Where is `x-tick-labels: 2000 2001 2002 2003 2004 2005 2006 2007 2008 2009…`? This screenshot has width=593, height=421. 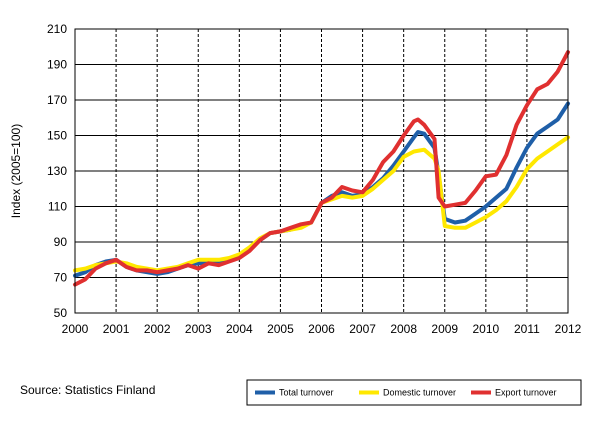
x-tick-labels: 2000 2001 2002 2003 2004 2005 2006 2007 2008 2009… is located at coordinates (322, 329).